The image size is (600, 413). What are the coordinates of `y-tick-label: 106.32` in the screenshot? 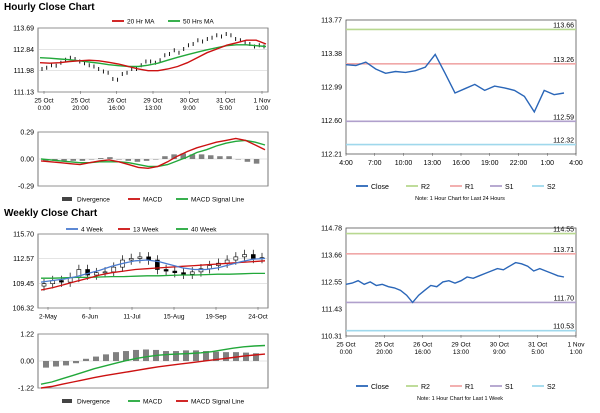 It's located at (24, 309).